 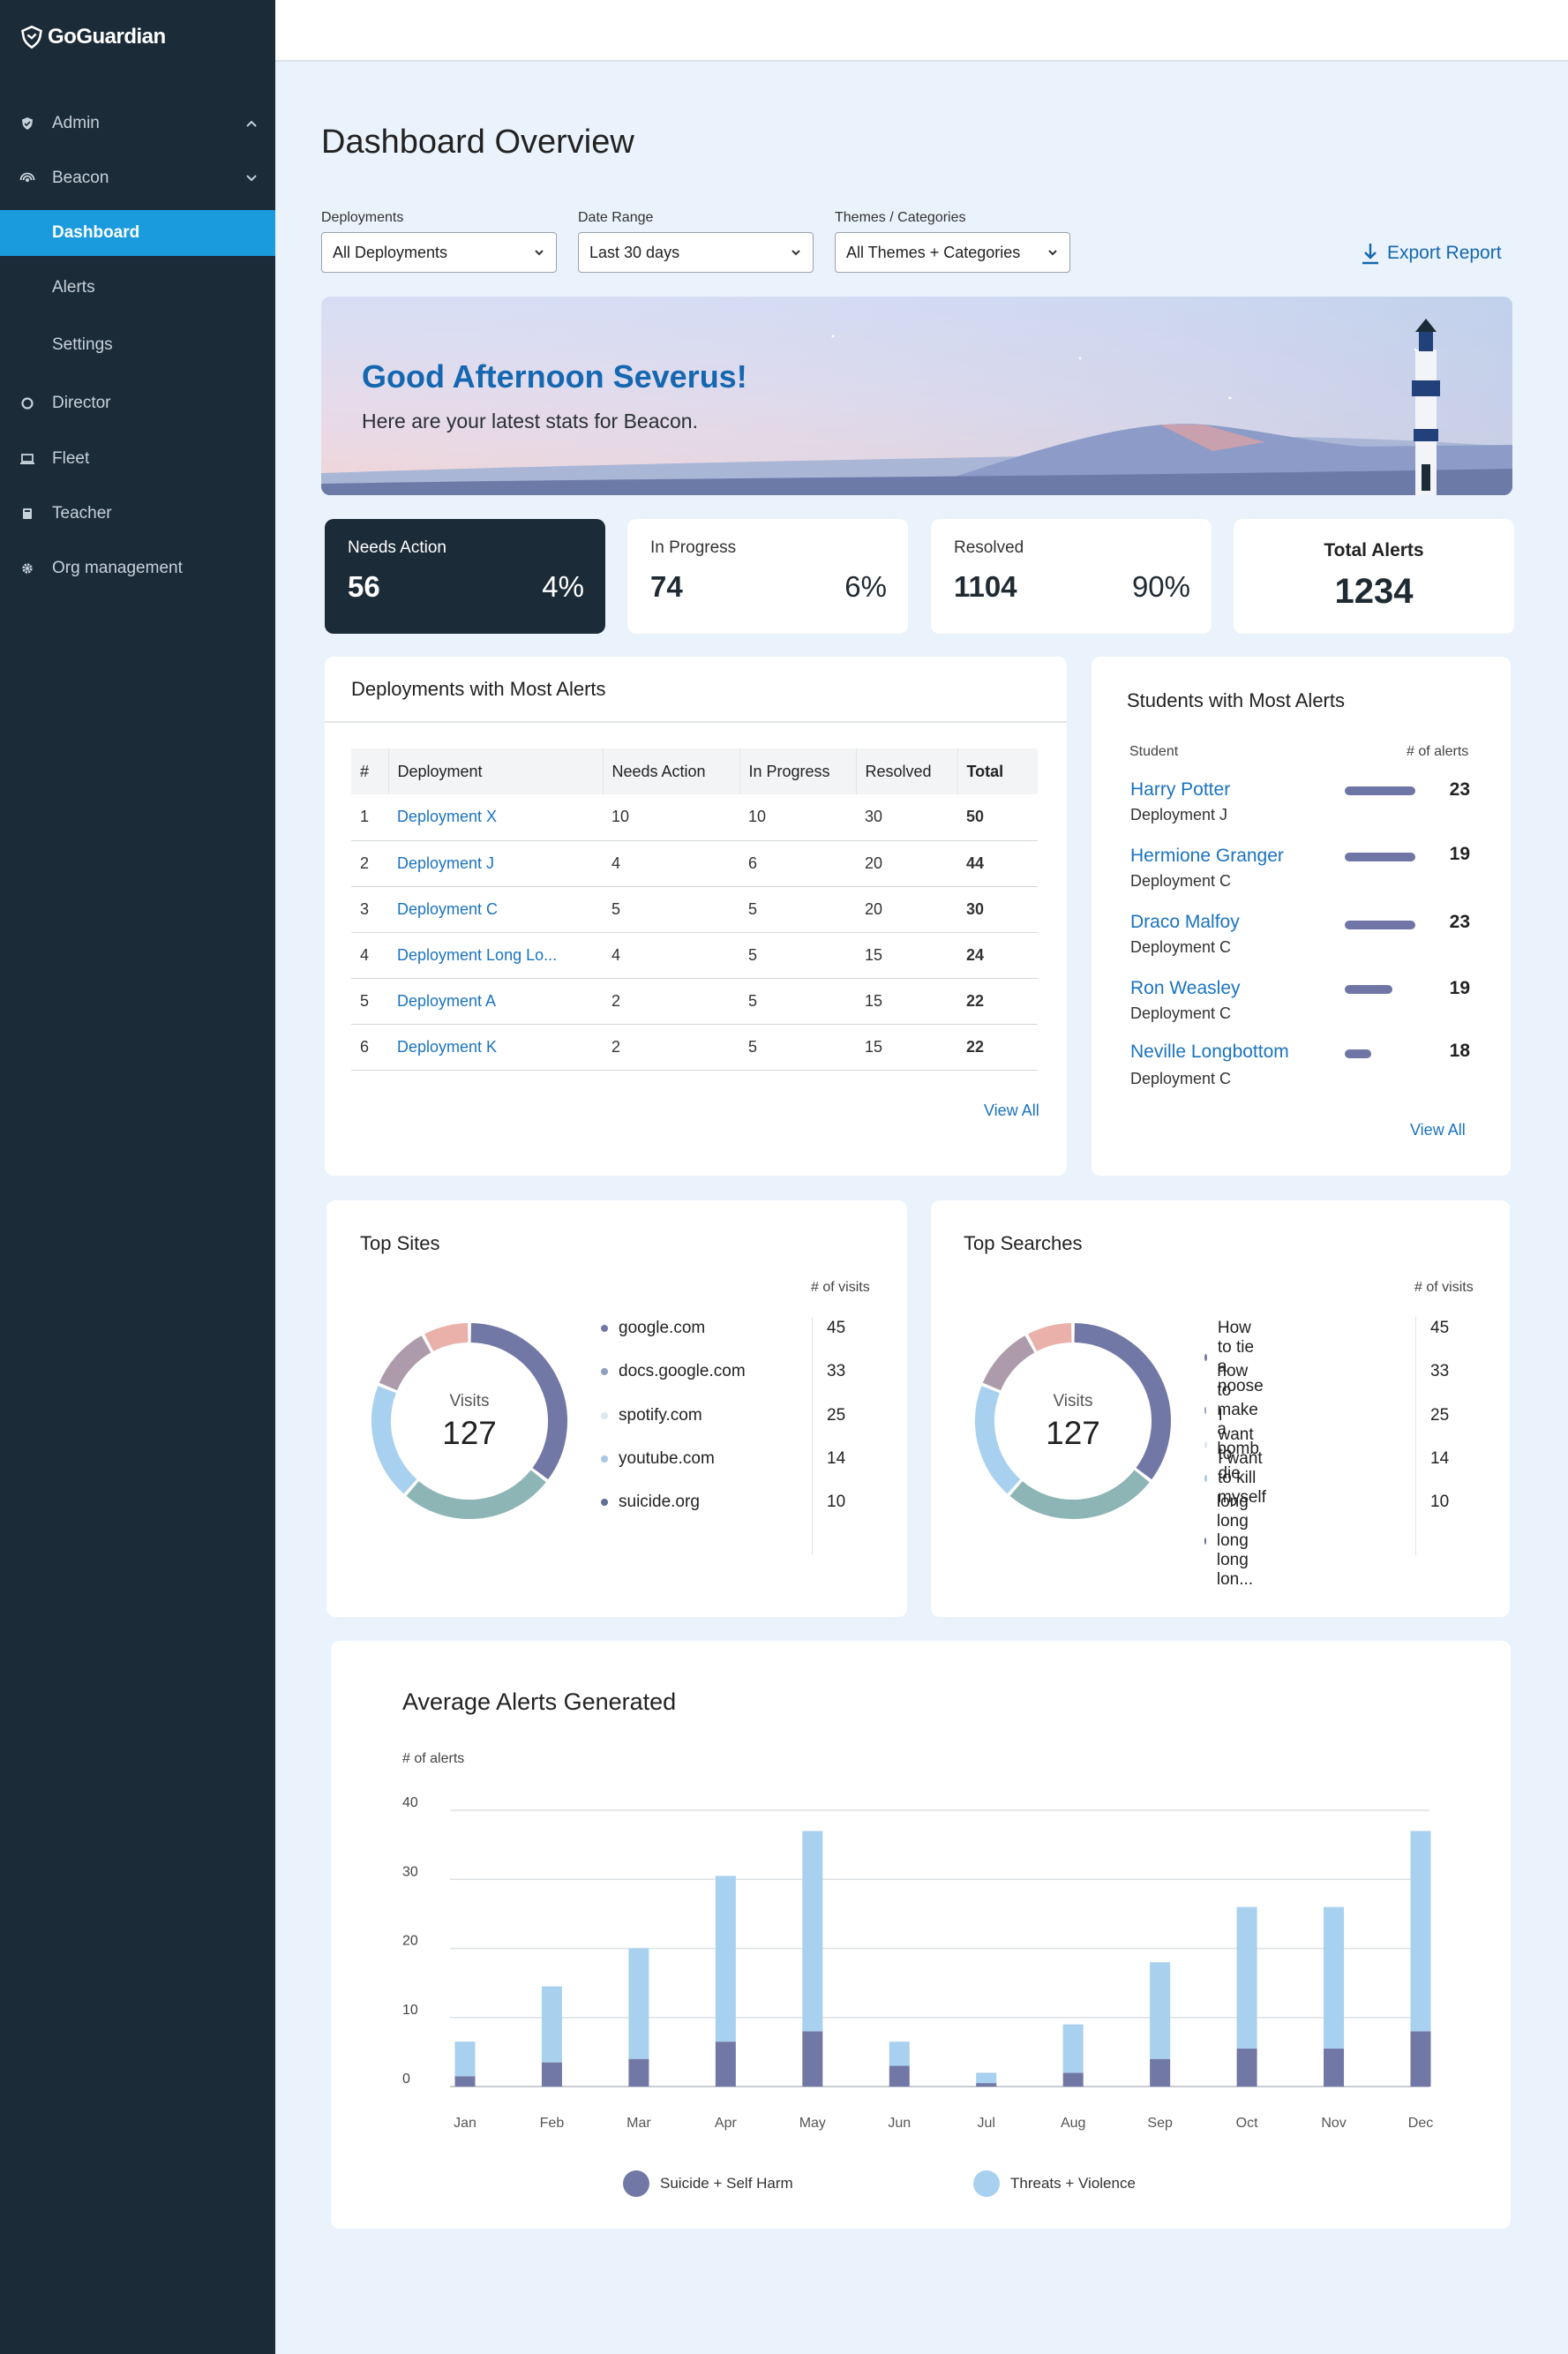 I want to click on in-progress-cell: 6, so click(x=797, y=863).